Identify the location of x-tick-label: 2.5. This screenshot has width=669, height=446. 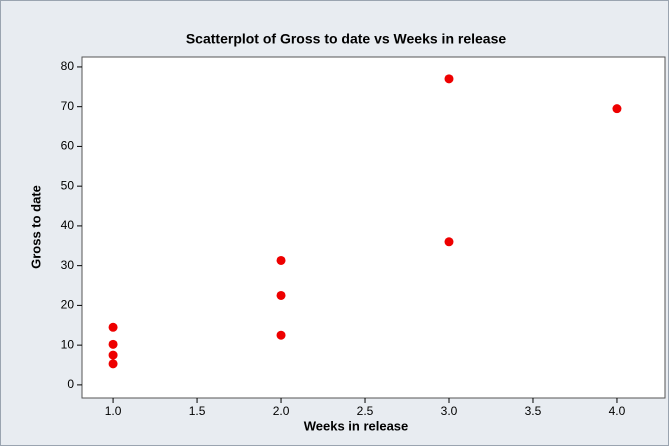
(365, 411).